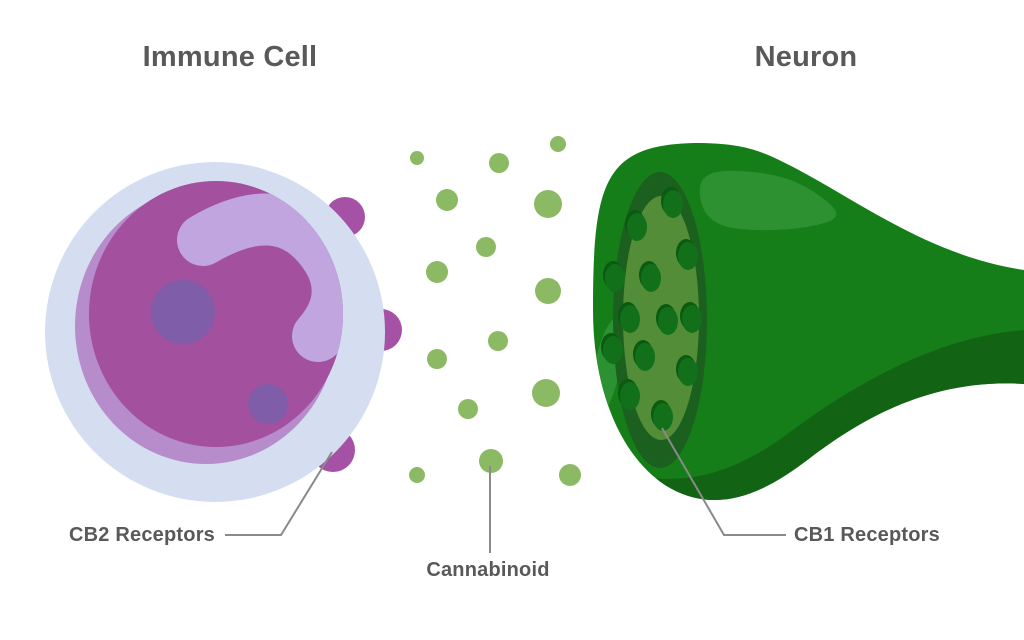  I want to click on cb1-receptors-label: CB1 Receptors, so click(867, 535).